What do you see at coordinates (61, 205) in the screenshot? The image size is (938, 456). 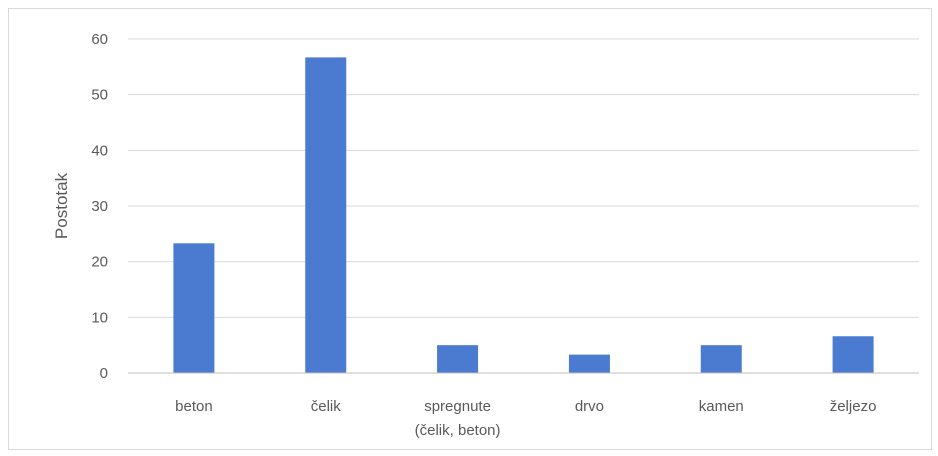 I see `y-axis-title: Postotak` at bounding box center [61, 205].